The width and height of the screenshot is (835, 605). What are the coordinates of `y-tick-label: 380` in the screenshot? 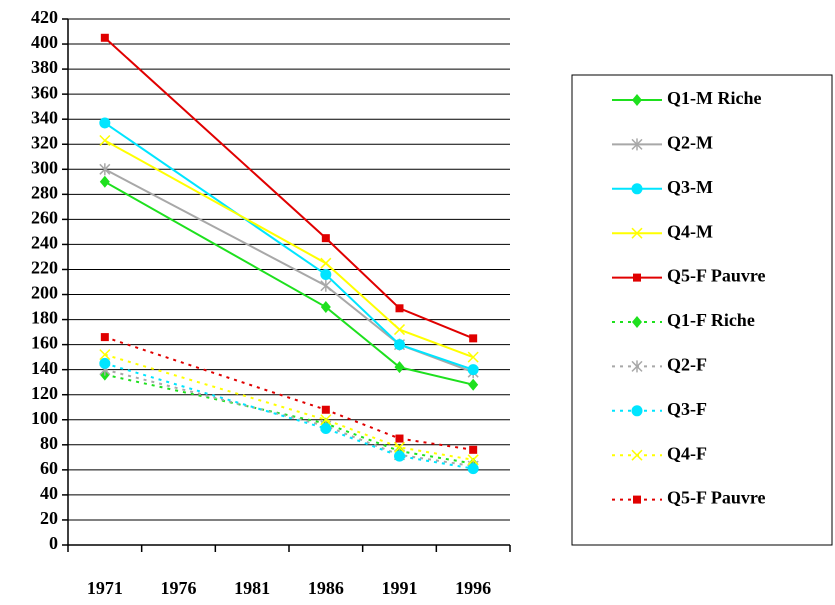 It's located at (44, 67).